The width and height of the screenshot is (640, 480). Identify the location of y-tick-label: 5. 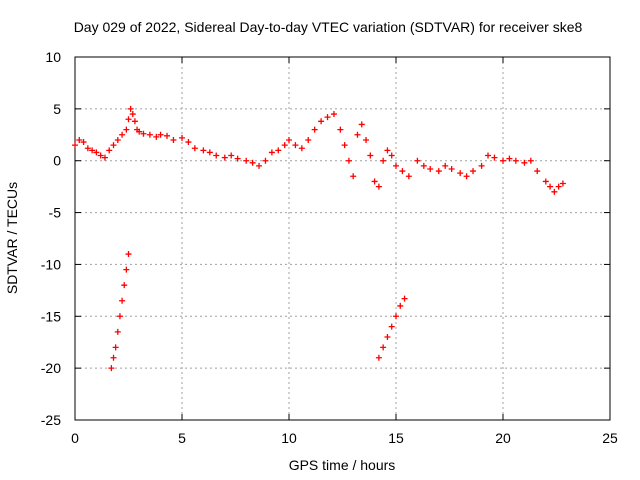
(57, 109).